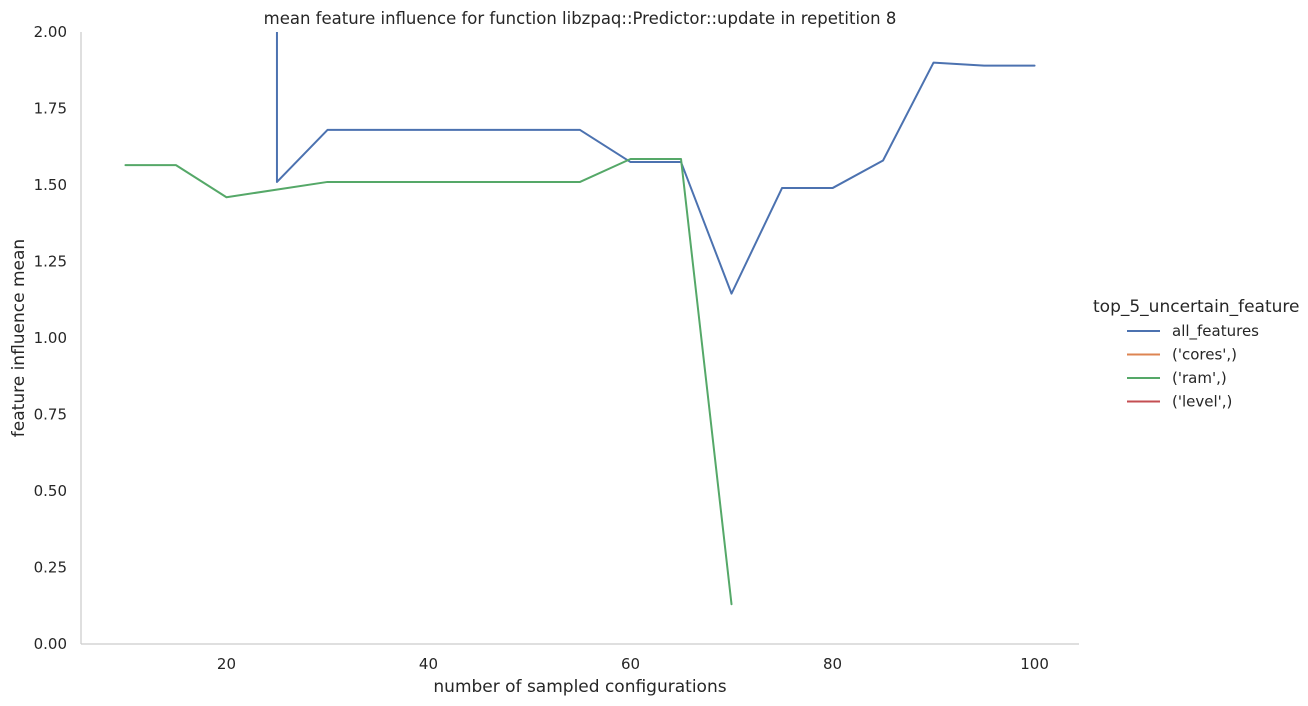  I want to click on y-tick-label: 1.00, so click(50, 338).